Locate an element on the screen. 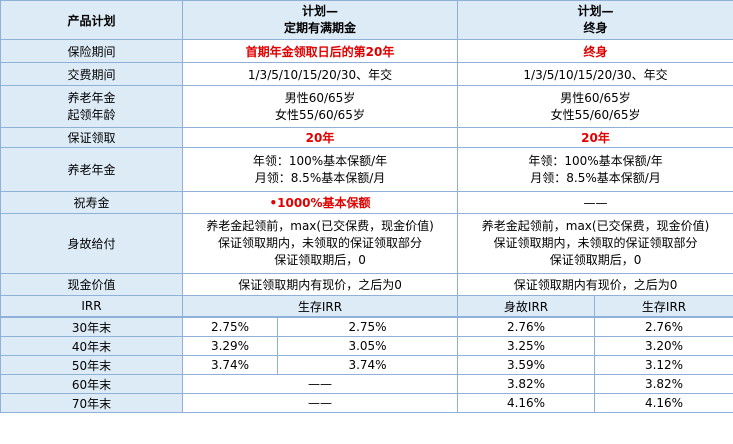  plan-b-header: 计划— 终身 is located at coordinates (595, 20).